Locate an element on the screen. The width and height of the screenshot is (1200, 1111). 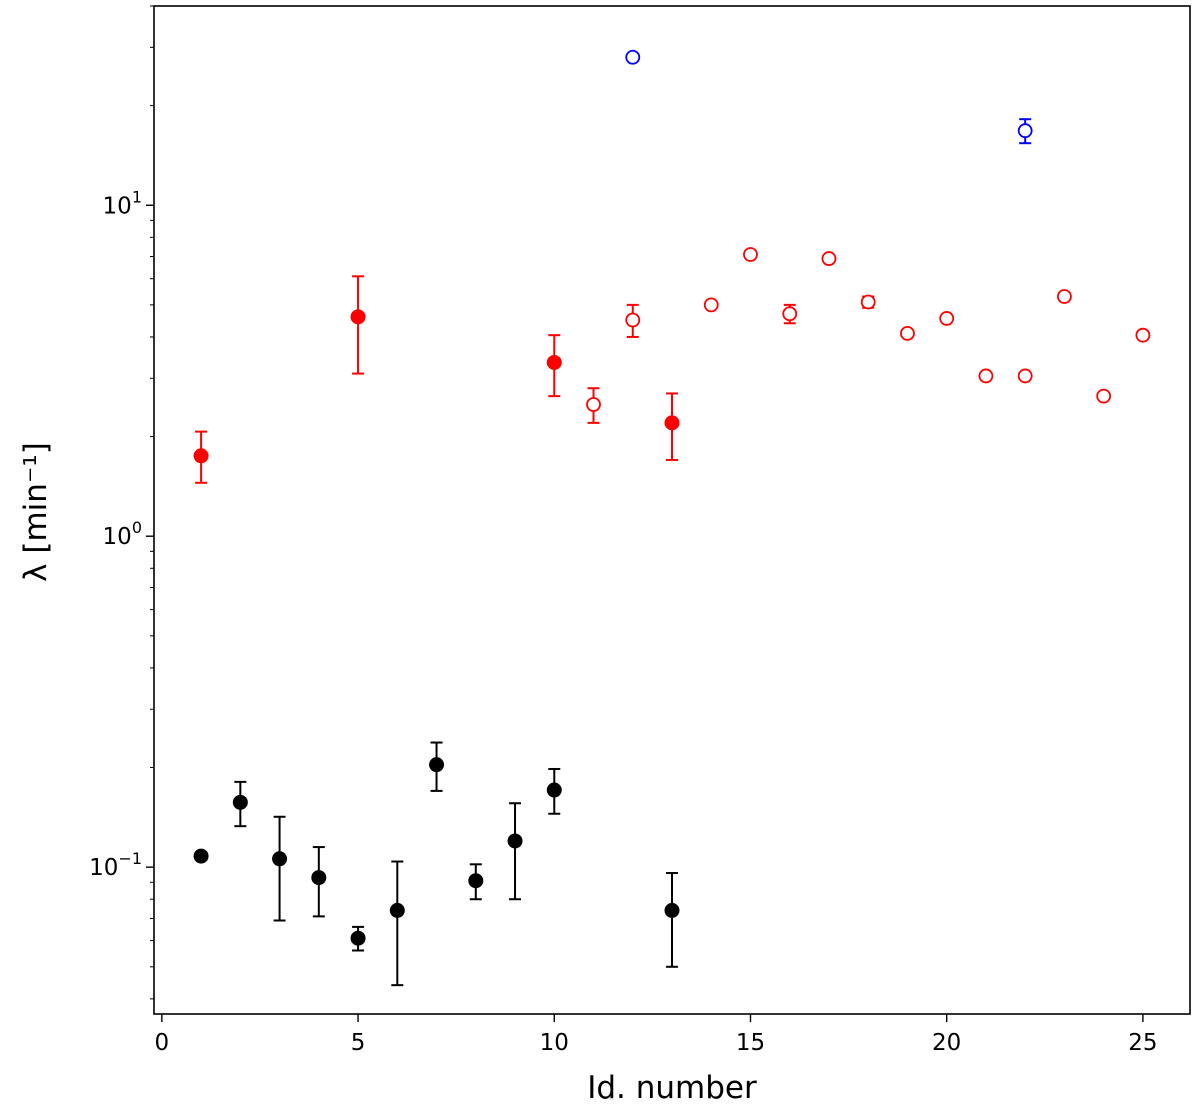
x-tick-label: 20 is located at coordinates (946, 1043).